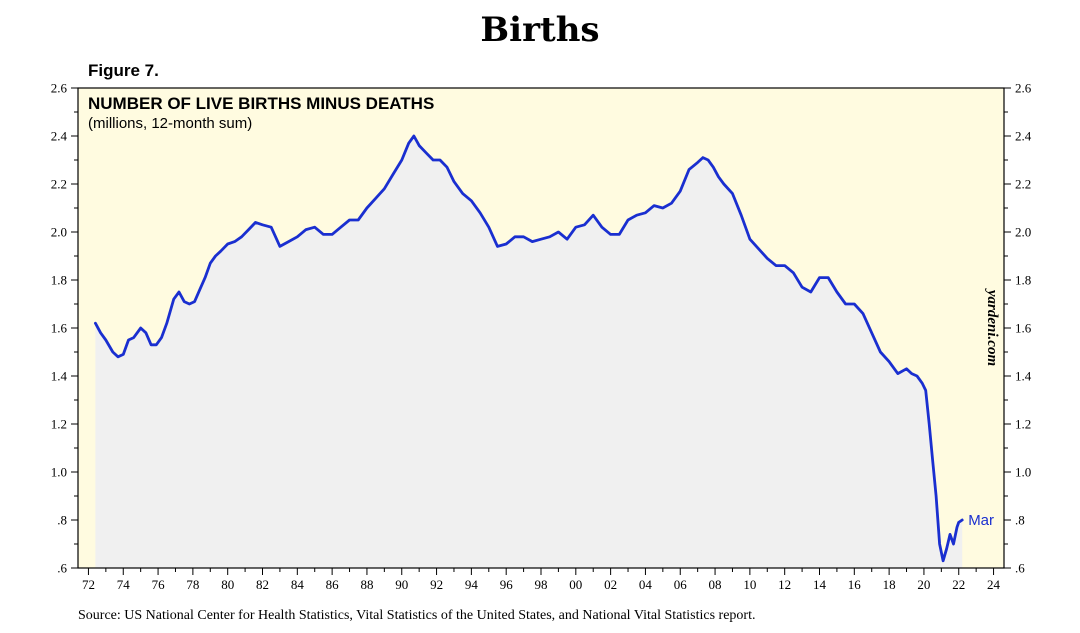  I want to click on x-tick-label: 80, so click(227, 584).